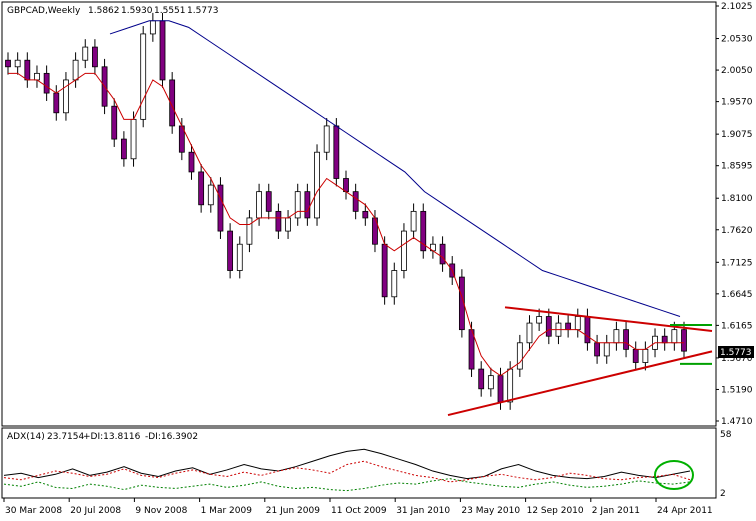  What do you see at coordinates (137, 11) in the screenshot?
I see `ohlc-high: 1.5930` at bounding box center [137, 11].